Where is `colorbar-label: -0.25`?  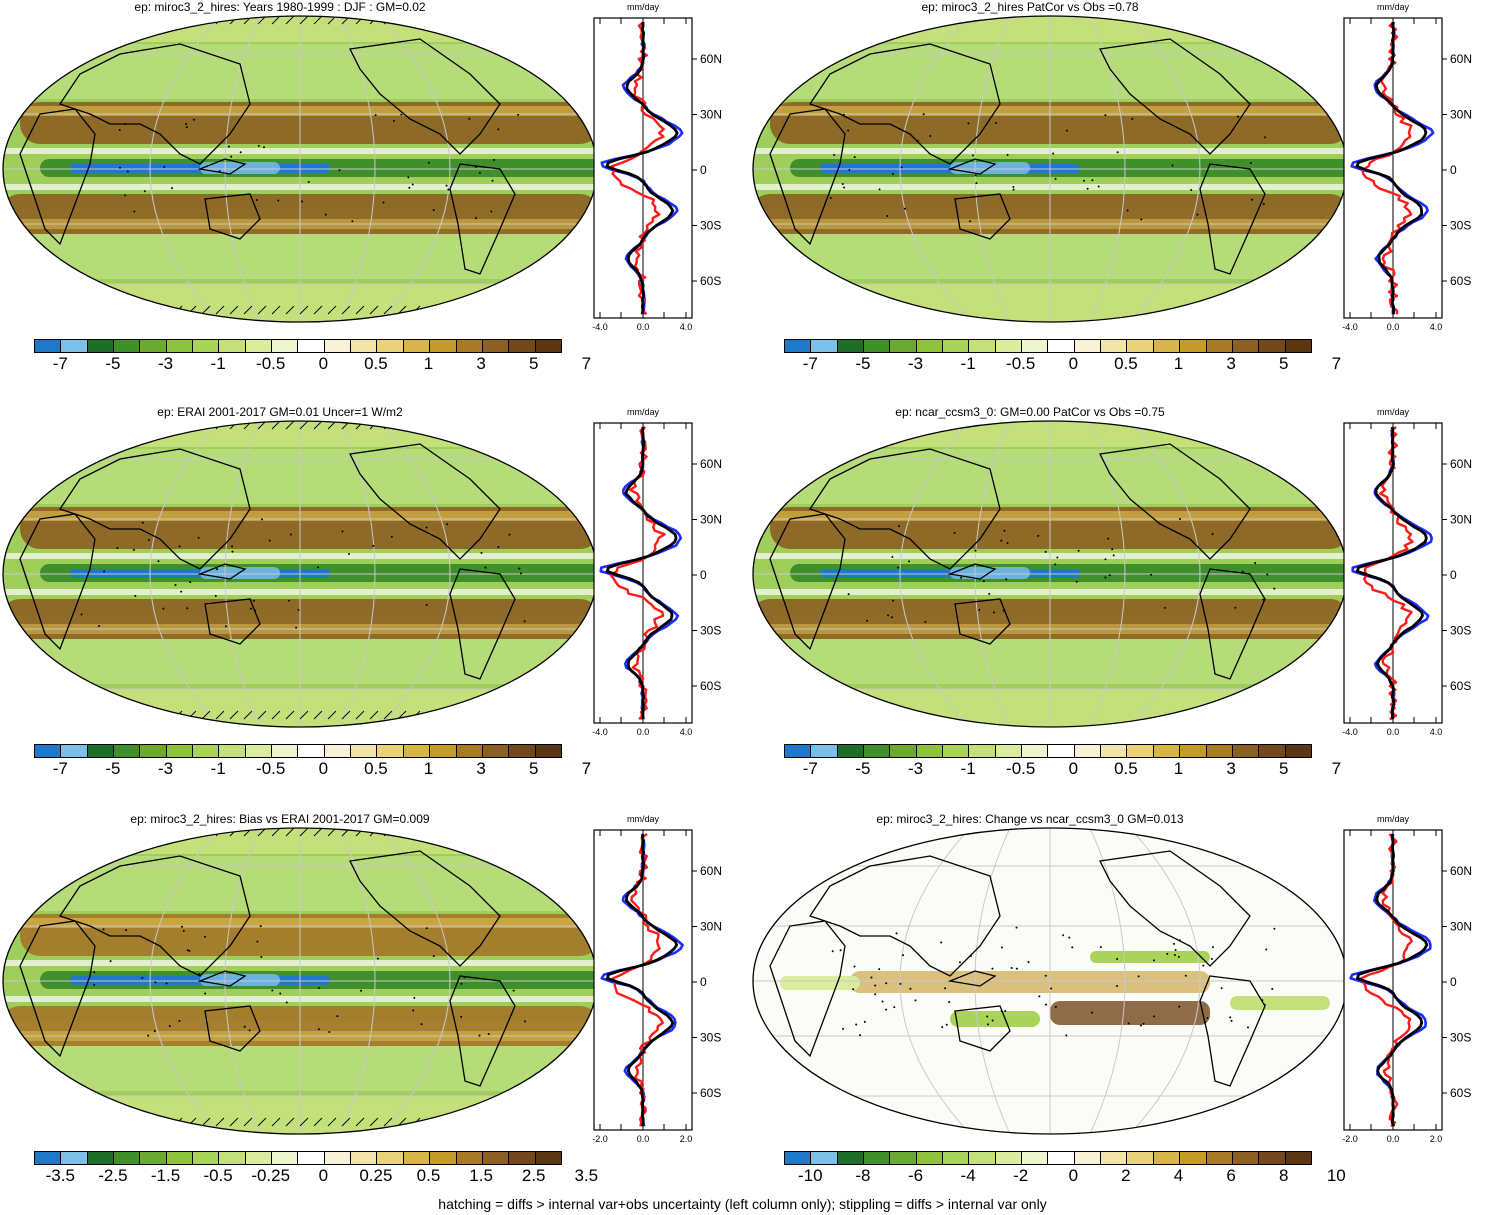
colorbar-label: -0.25 is located at coordinates (271, 1175).